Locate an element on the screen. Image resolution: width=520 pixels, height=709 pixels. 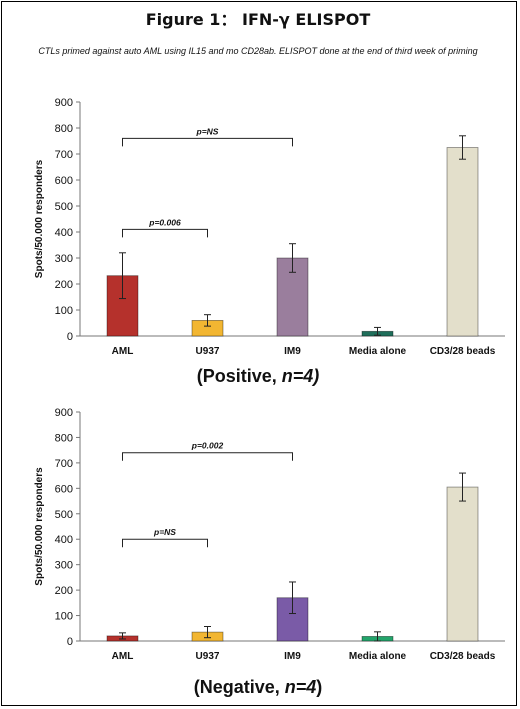
caption-main: (Negative, is located at coordinates (239, 687).